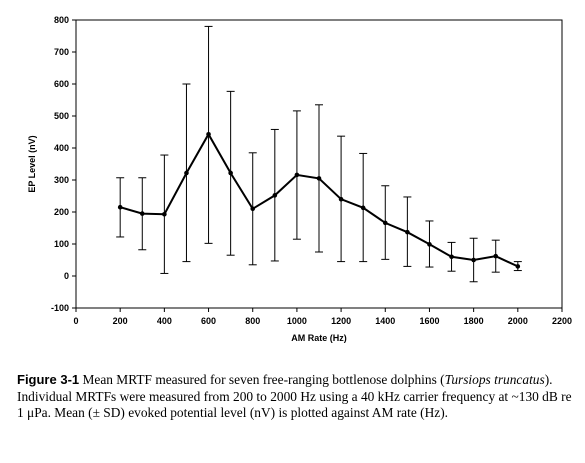 This screenshot has width=585, height=463. What do you see at coordinates (120, 321) in the screenshot?
I see `x-tick-label: 200` at bounding box center [120, 321].